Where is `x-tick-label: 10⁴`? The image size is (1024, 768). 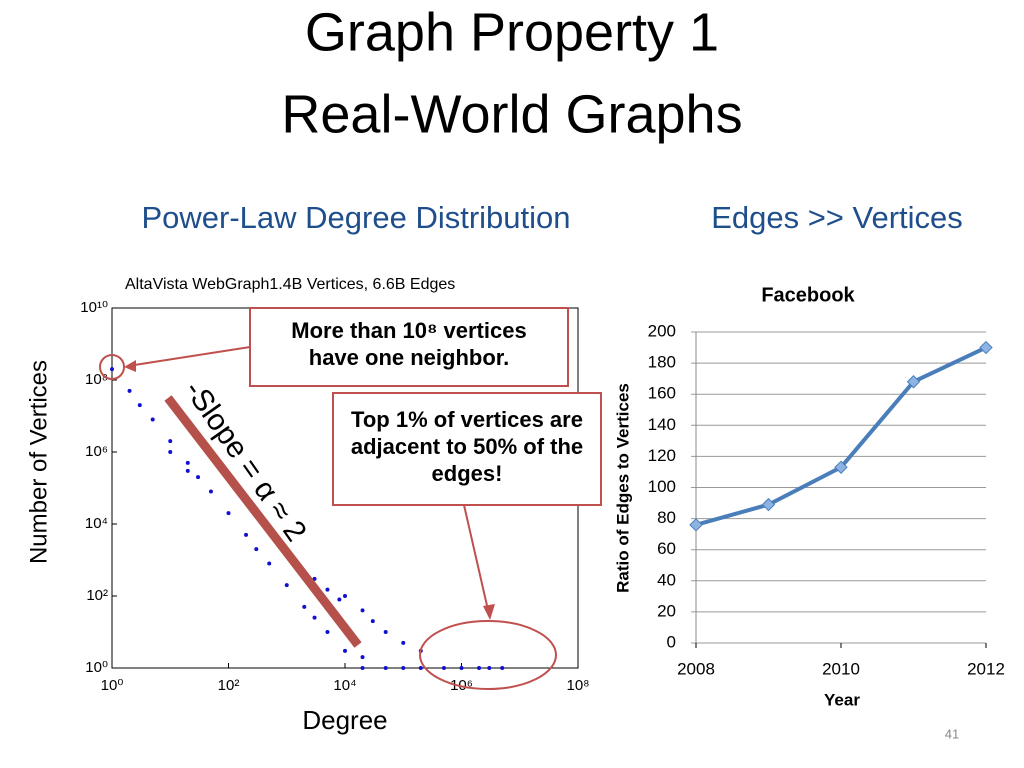 x-tick-label: 10⁴ is located at coordinates (344, 685).